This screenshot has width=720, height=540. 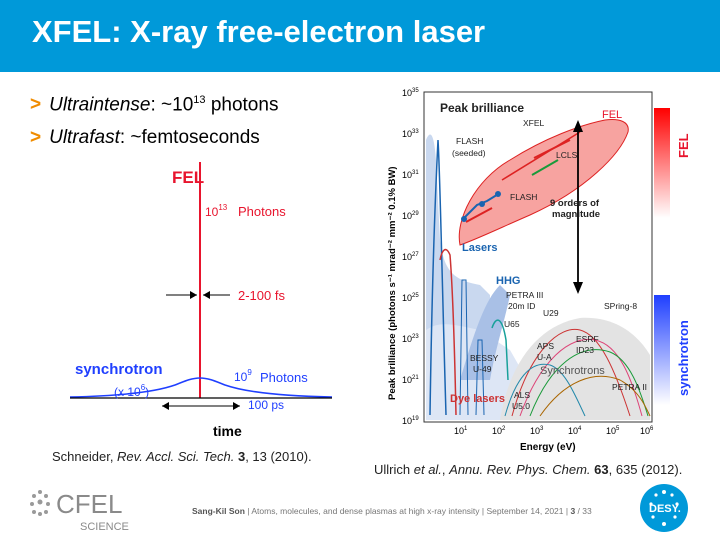 What do you see at coordinates (199, 100) in the screenshot?
I see `bullet-exponent: 13` at bounding box center [199, 100].